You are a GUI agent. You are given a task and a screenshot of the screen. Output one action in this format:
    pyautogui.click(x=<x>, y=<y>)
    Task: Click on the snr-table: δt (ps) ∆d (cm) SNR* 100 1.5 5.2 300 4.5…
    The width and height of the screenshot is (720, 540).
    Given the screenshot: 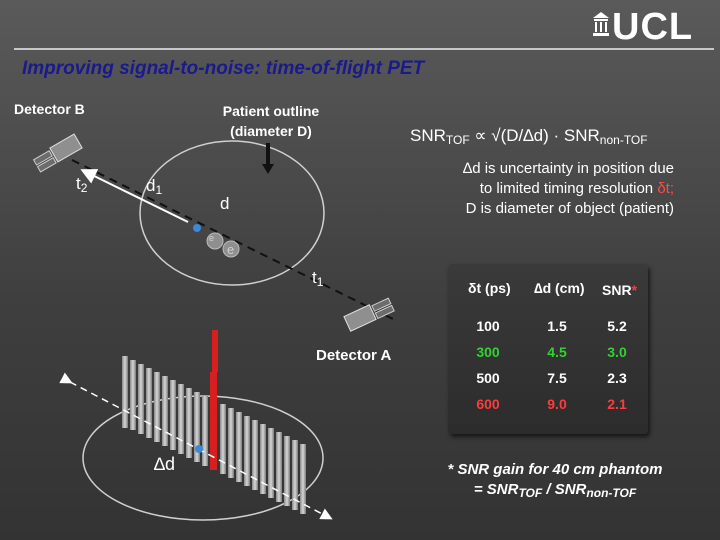 What is the action you would take?
    pyautogui.click(x=548, y=349)
    